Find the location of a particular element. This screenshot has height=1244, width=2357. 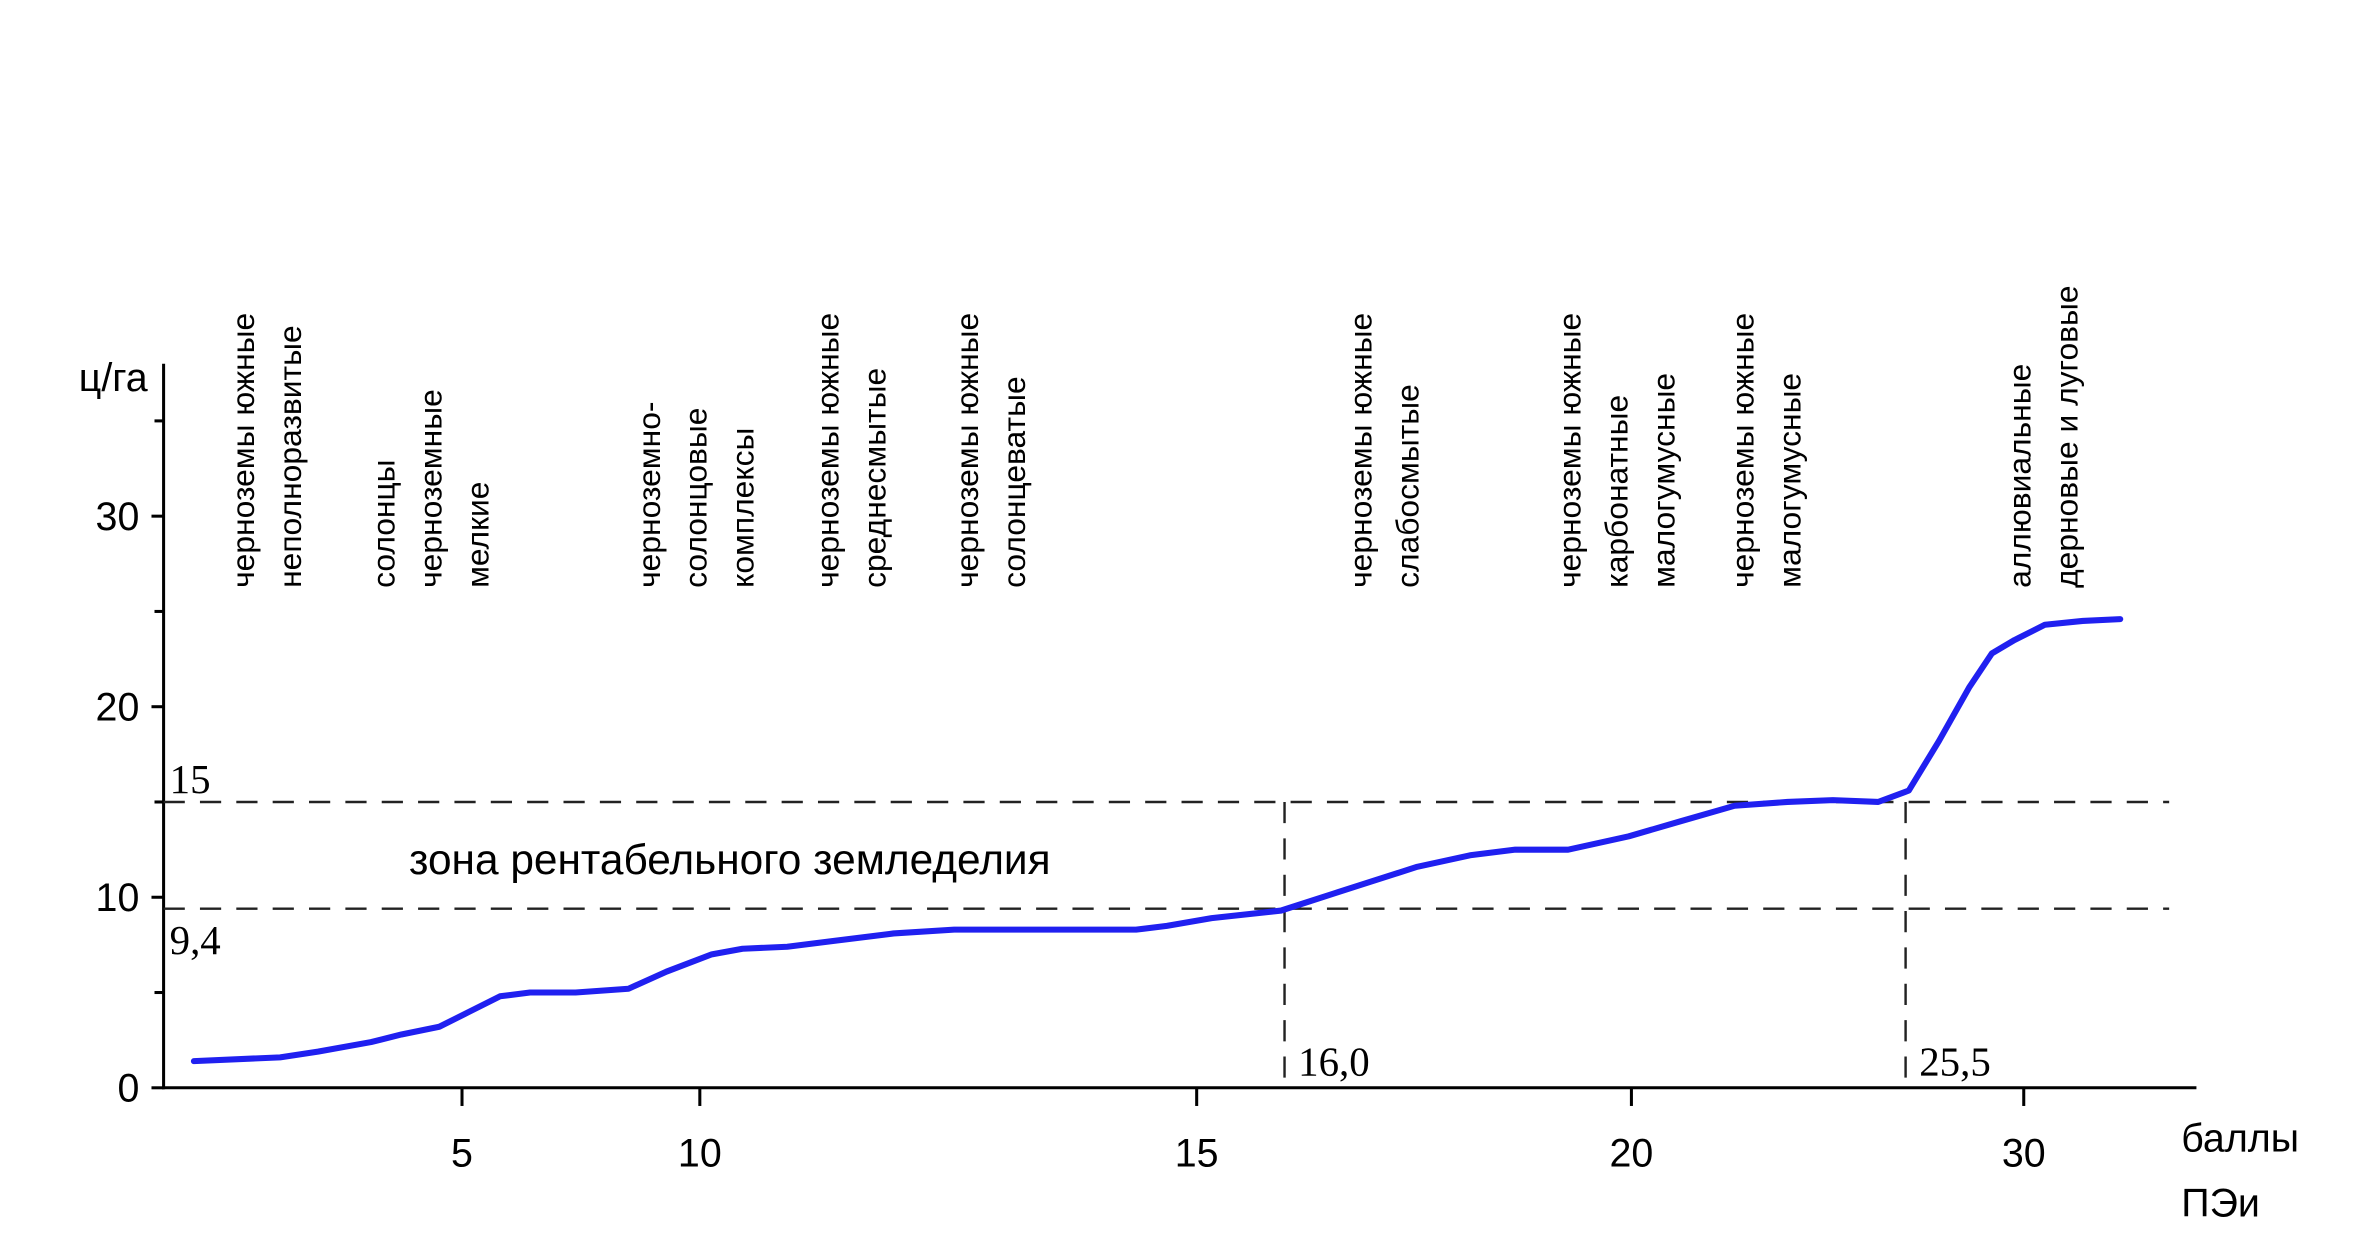

x-tick-label: 15 is located at coordinates (1197, 1154).